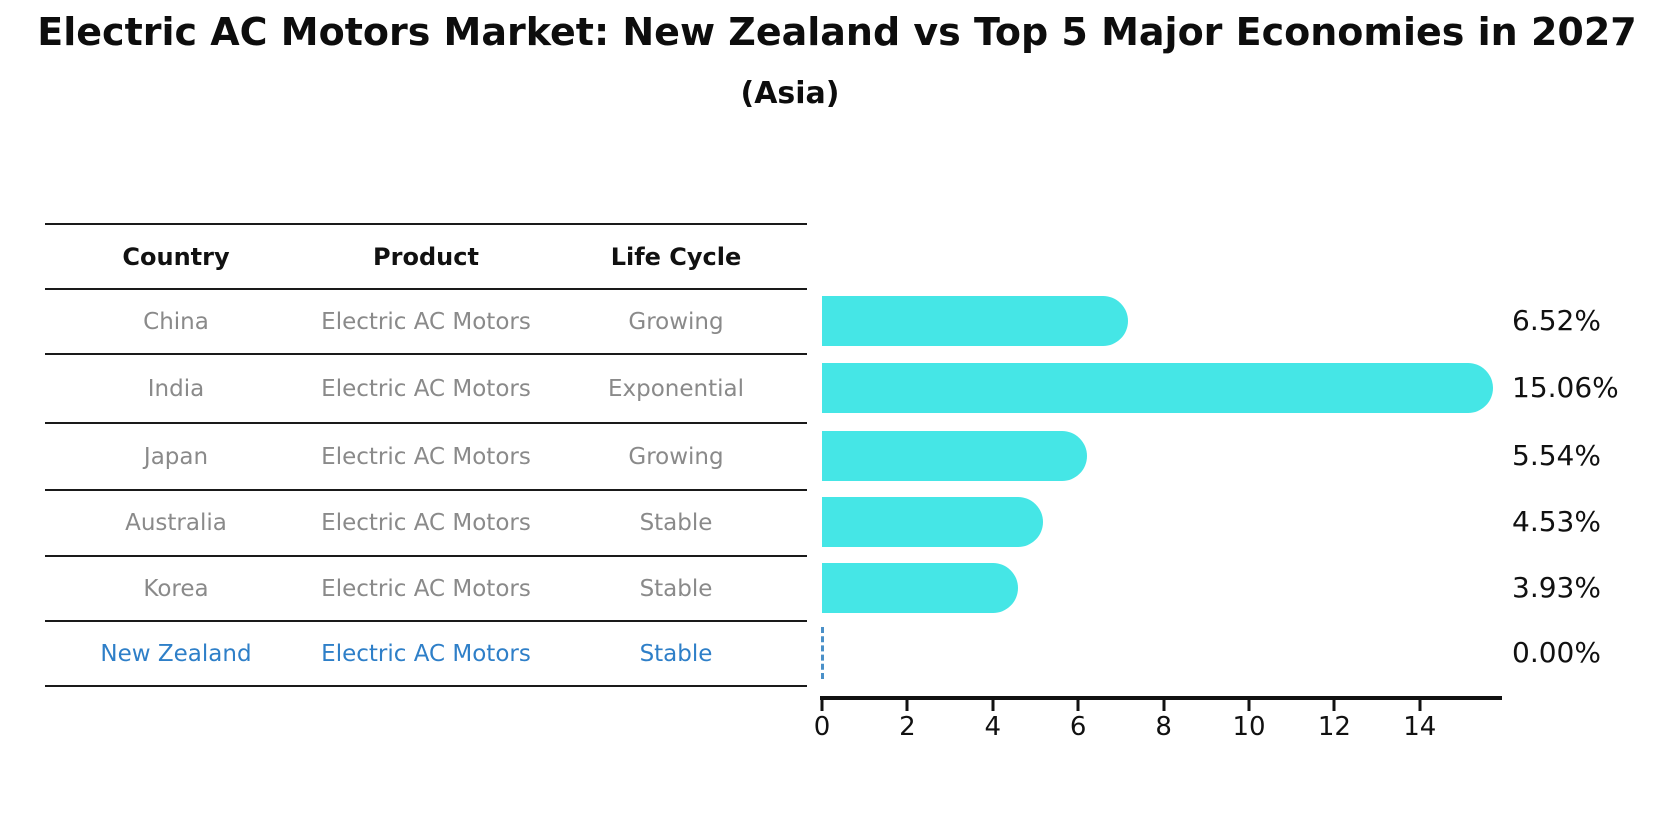 The width and height of the screenshot is (1674, 823). I want to click on x-axis-tick-label: 2, so click(907, 727).